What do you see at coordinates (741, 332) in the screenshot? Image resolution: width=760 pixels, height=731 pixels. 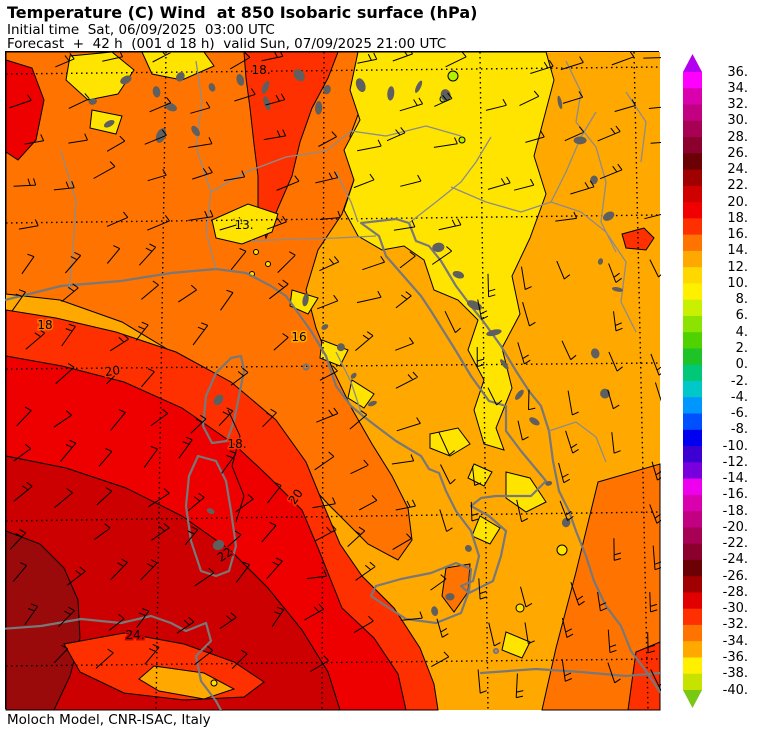 I see `colorbar-tick-4: 4.` at bounding box center [741, 332].